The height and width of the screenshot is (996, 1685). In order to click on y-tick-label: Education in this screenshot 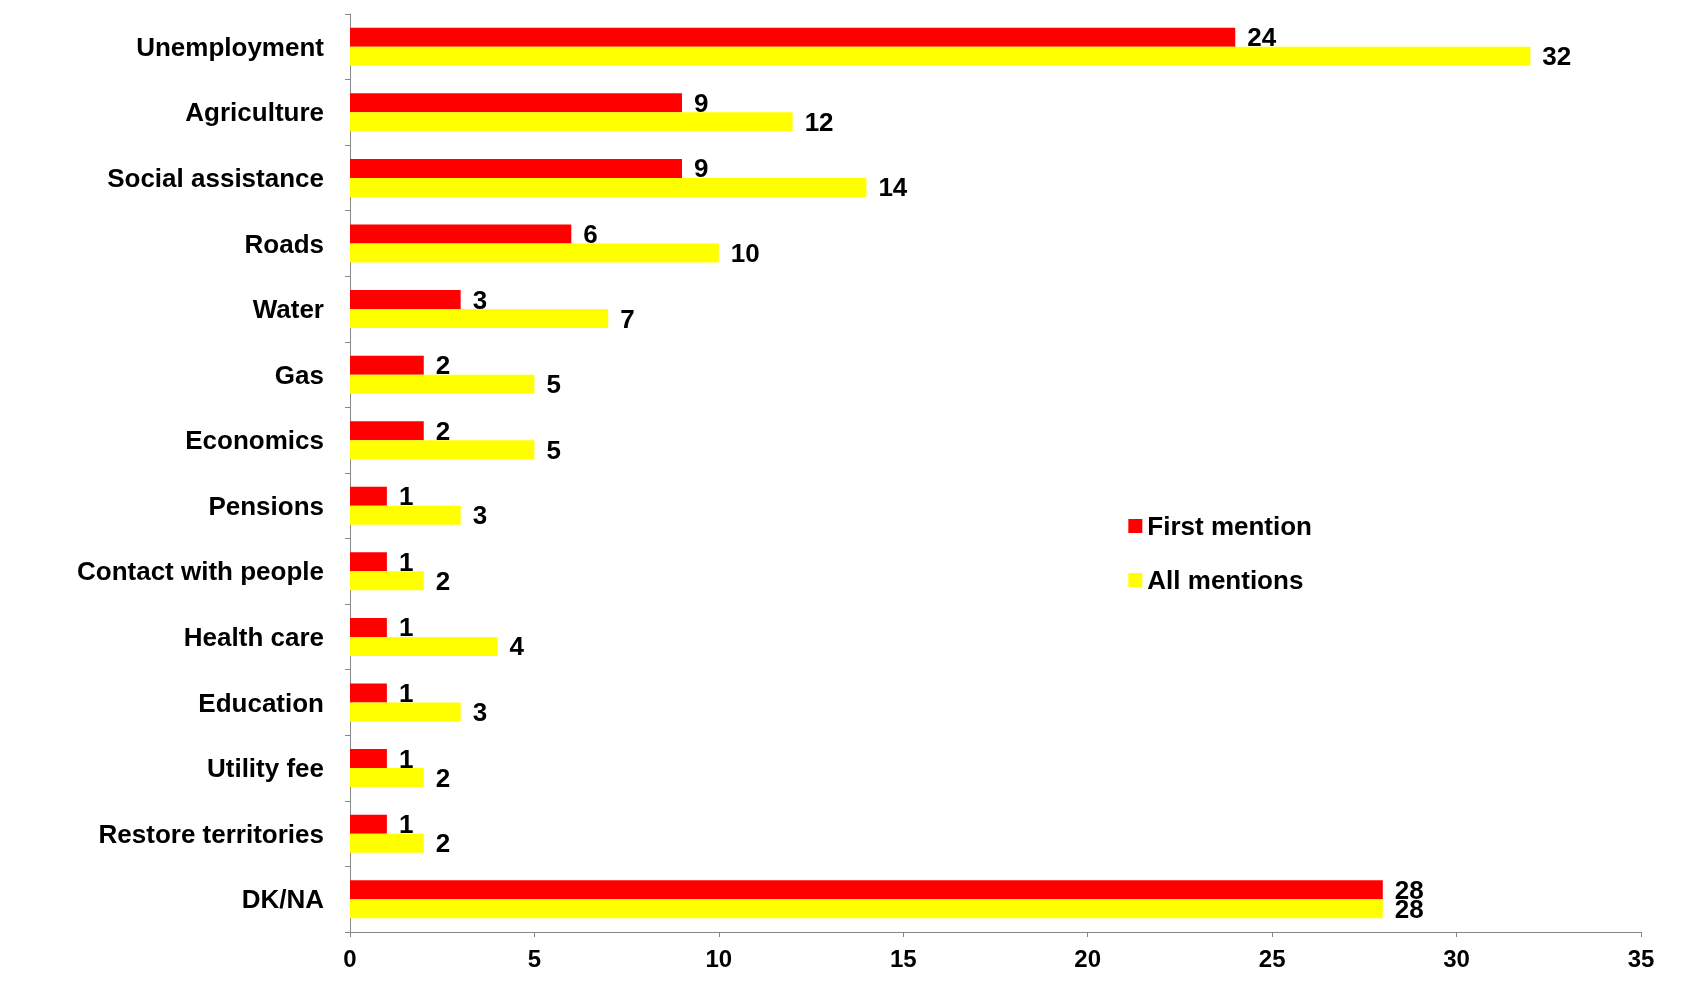, I will do `click(261, 702)`.